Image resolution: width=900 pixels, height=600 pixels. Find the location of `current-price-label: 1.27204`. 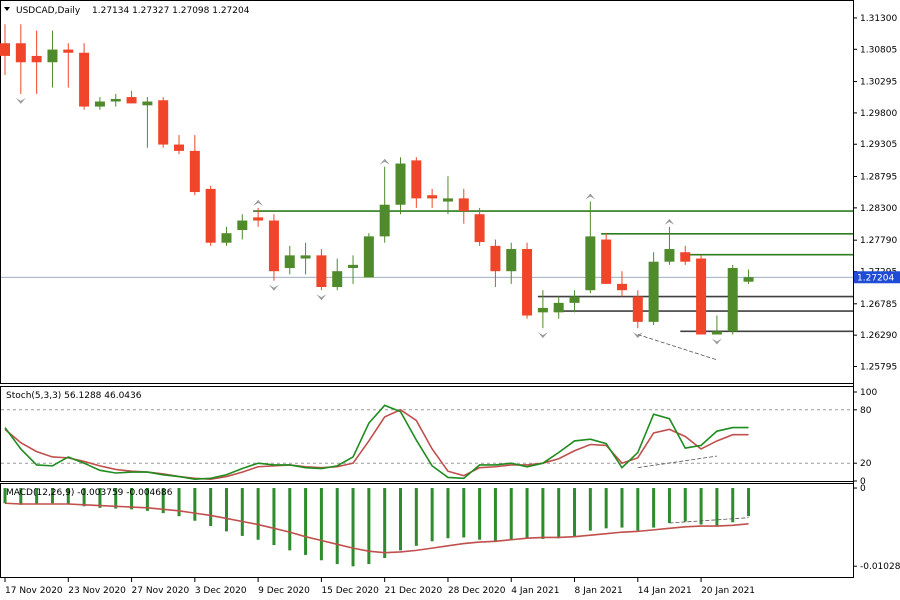

current-price-label: 1.27204 is located at coordinates (875, 278).